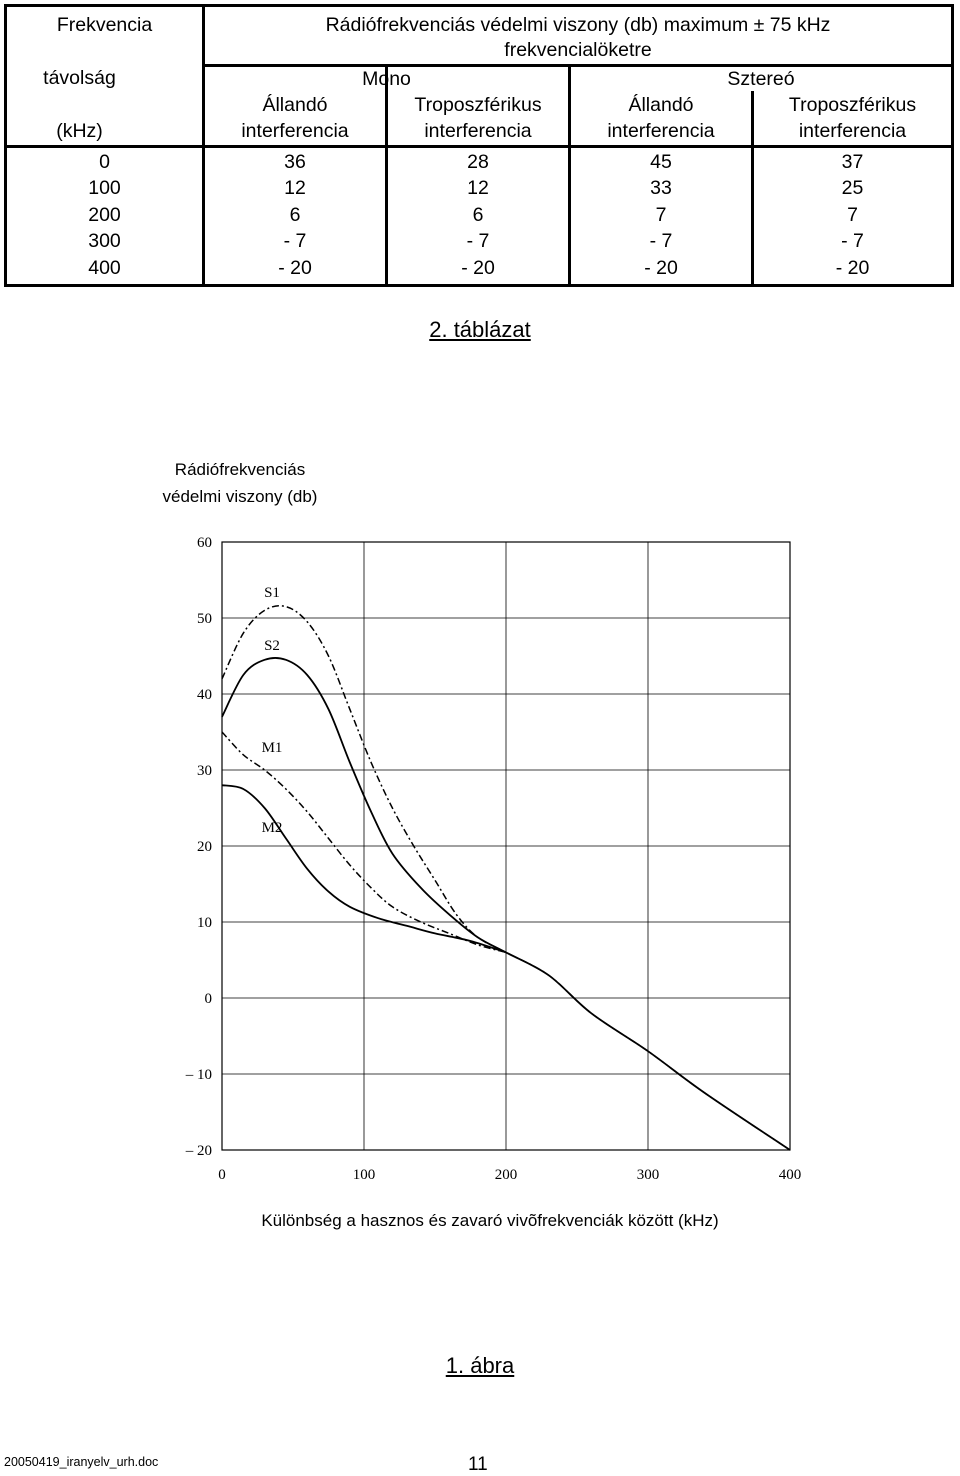 The height and width of the screenshot is (1476, 960). Describe the element at coordinates (661, 188) in the screenshot. I see `table-cell: 33` at that location.